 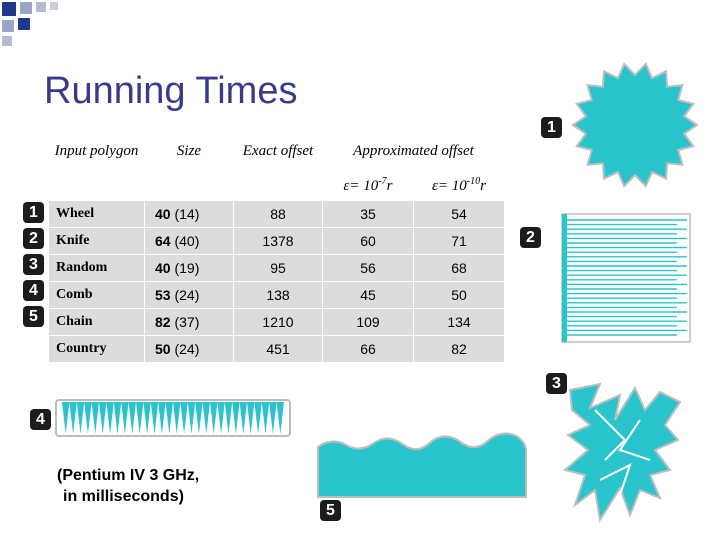 I want to click on comb-polygon-image, so click(x=173, y=418).